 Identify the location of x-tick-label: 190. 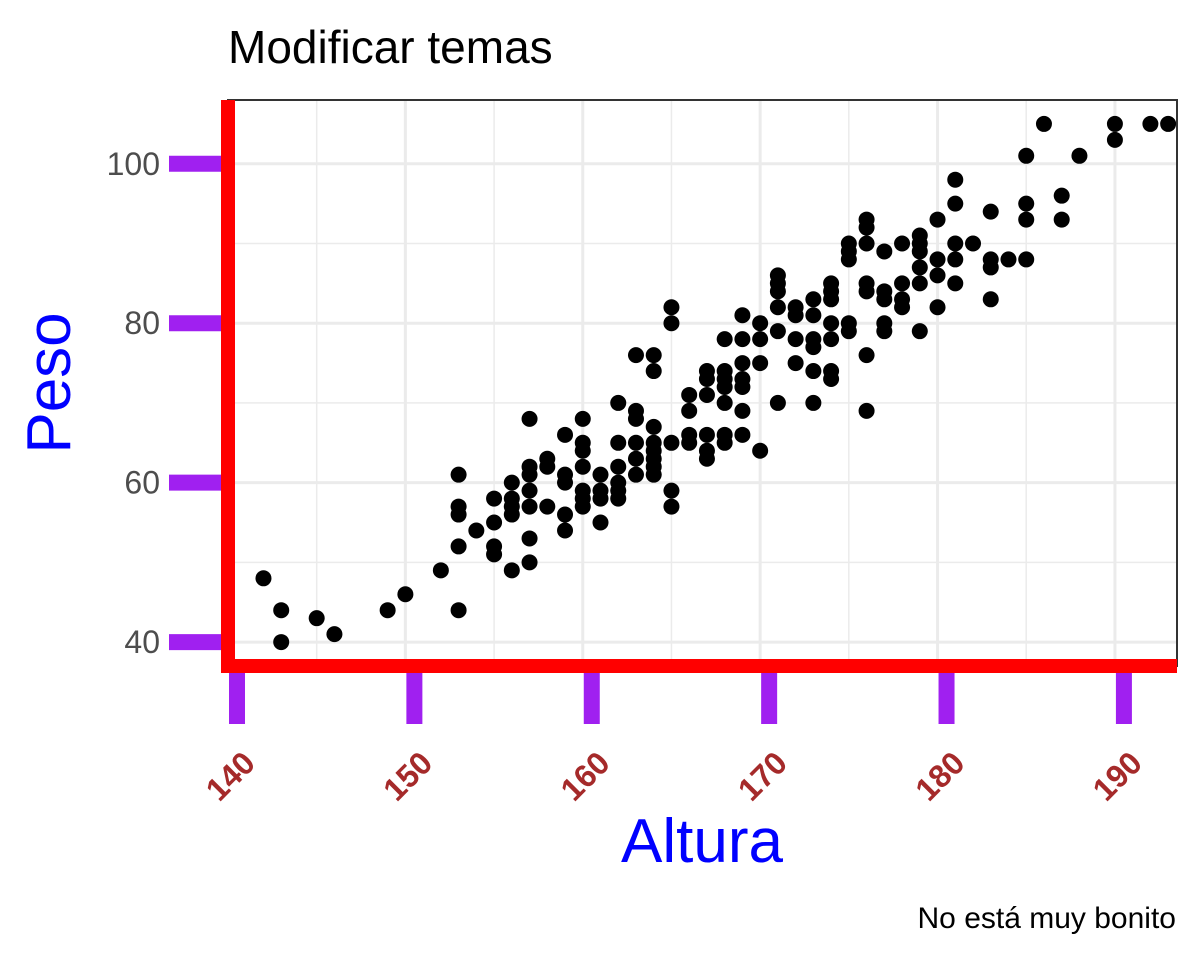
(1117, 775).